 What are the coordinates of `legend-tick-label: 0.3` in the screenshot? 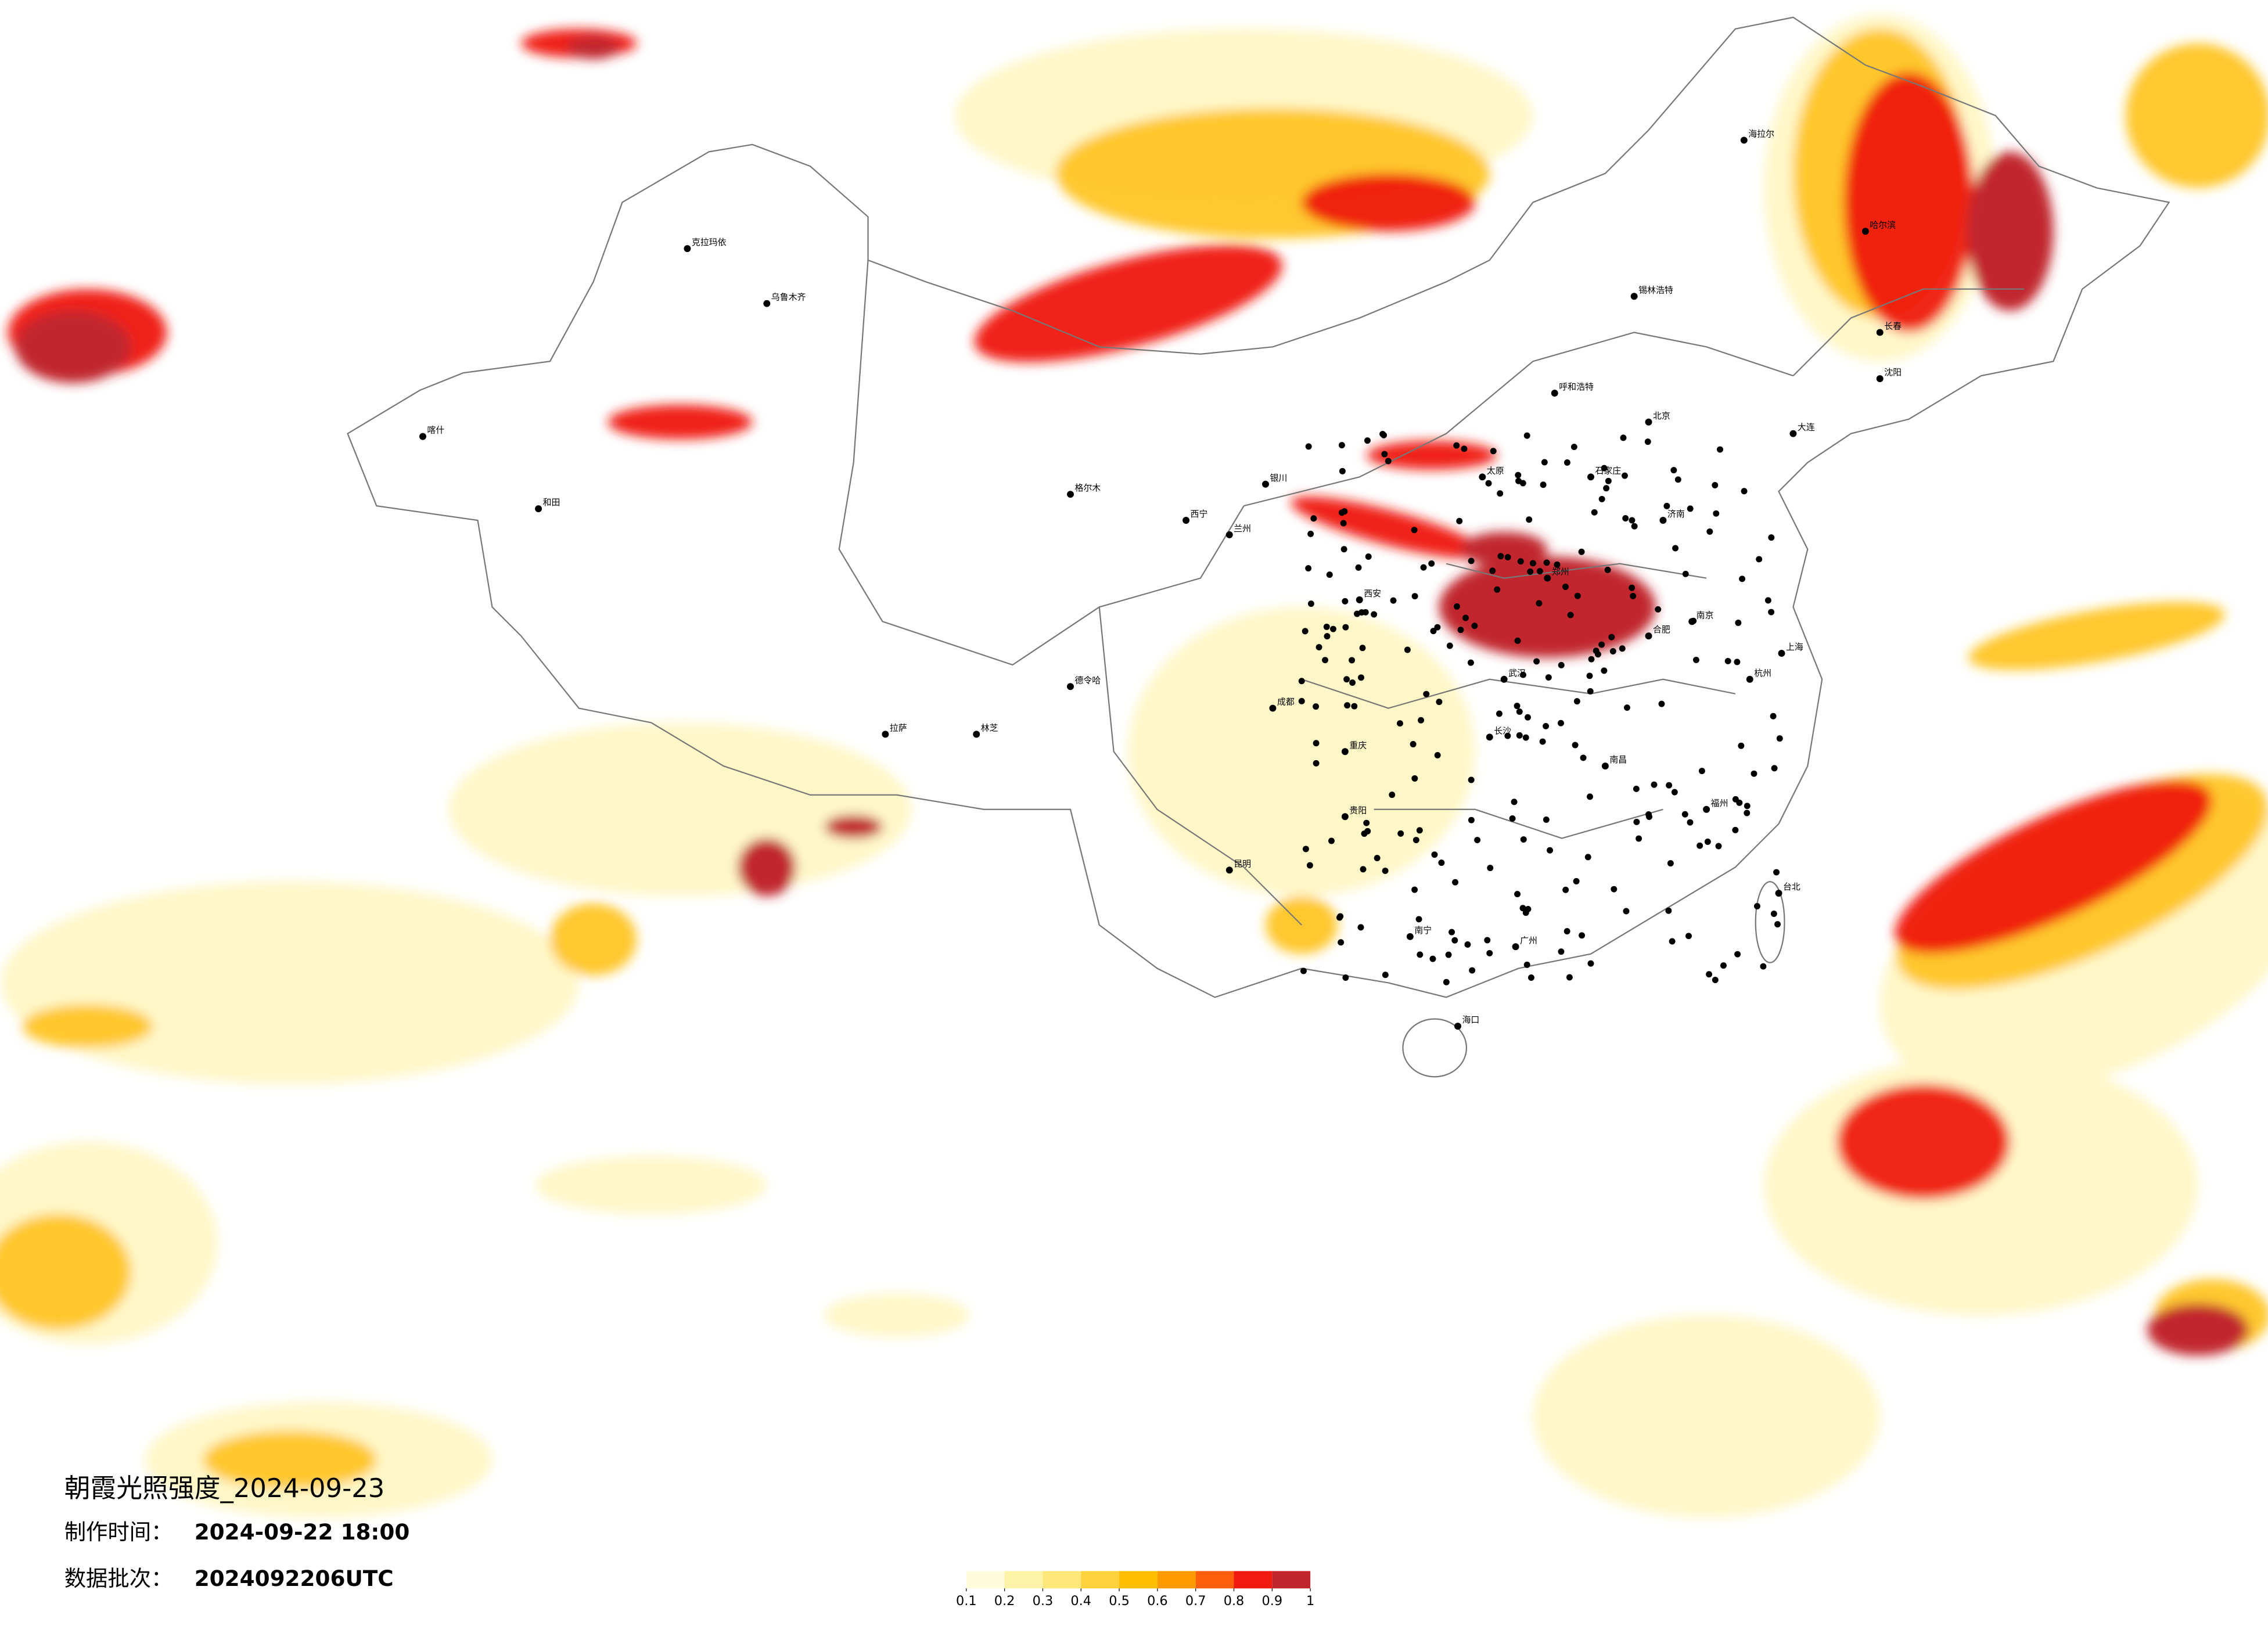 It's located at (1043, 1601).